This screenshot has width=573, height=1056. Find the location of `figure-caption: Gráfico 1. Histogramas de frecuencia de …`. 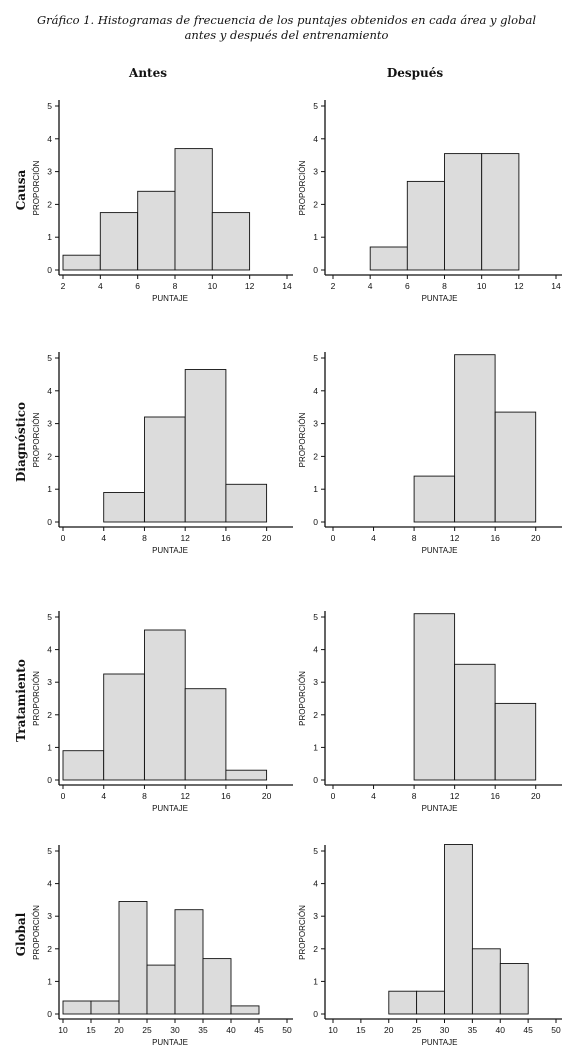

figure-caption: Gráfico 1. Histogramas de frecuencia de … is located at coordinates (286, 28).